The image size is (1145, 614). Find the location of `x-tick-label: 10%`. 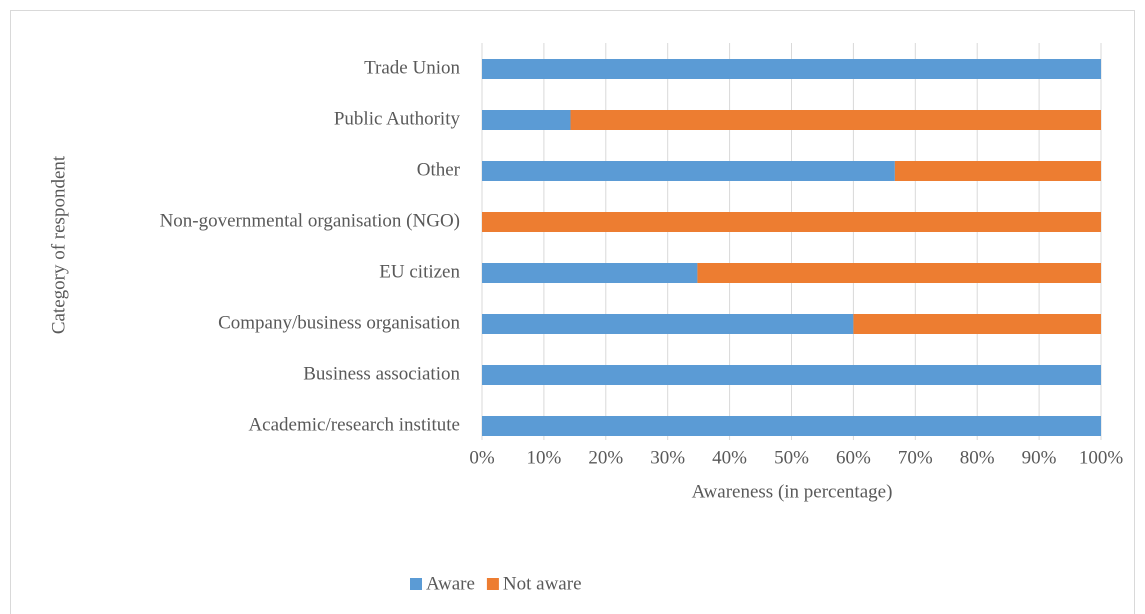

x-tick-label: 10% is located at coordinates (543, 457).